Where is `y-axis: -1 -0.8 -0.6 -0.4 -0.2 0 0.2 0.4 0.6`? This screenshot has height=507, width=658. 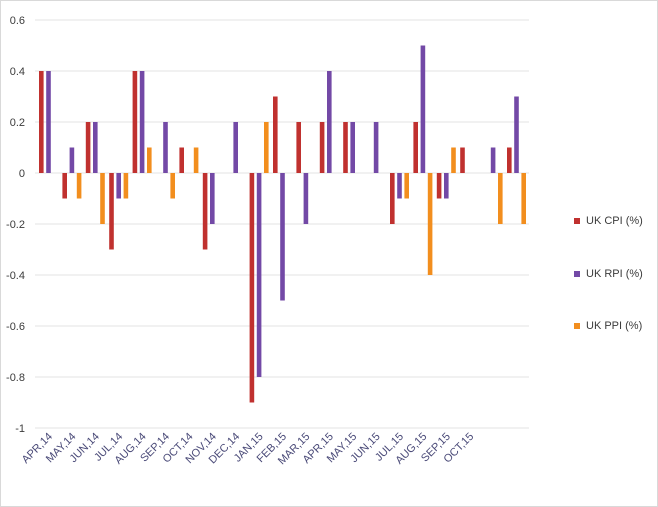 y-axis: -1 -0.8 -0.6 -0.4 -0.2 0 0.2 0.4 0.6 is located at coordinates (15, 225).